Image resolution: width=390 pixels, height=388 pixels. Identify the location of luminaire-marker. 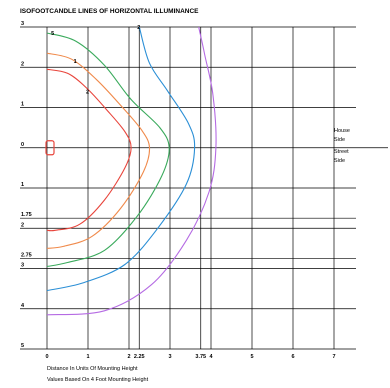
(50, 148).